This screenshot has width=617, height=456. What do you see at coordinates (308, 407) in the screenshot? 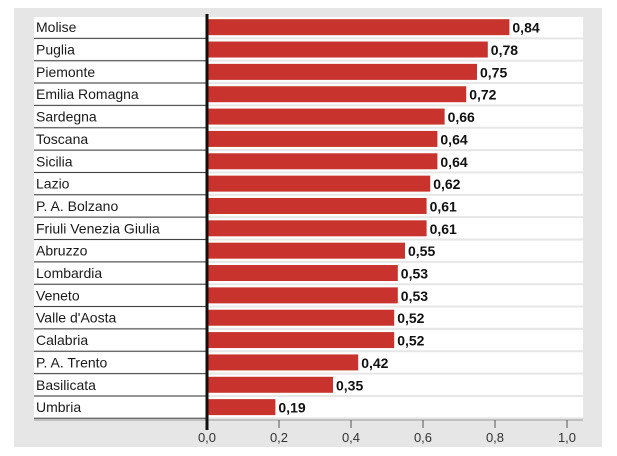
I see `row-background` at bounding box center [308, 407].